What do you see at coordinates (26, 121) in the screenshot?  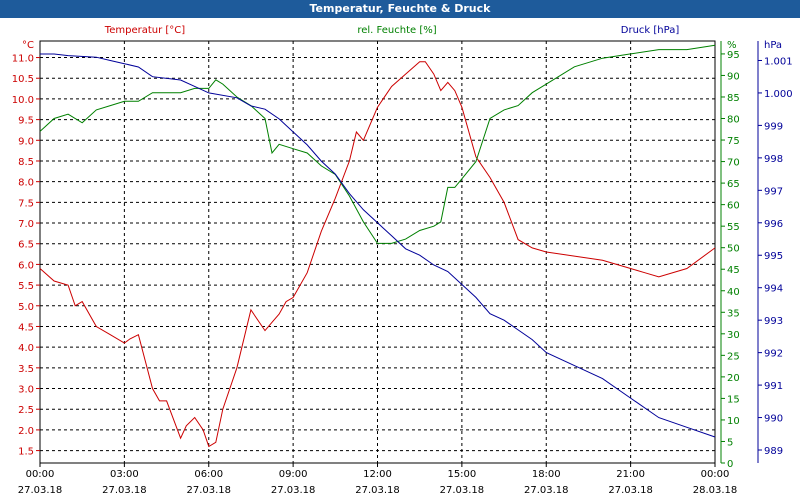 I see `temp-tick-label: 9.5` at bounding box center [26, 121].